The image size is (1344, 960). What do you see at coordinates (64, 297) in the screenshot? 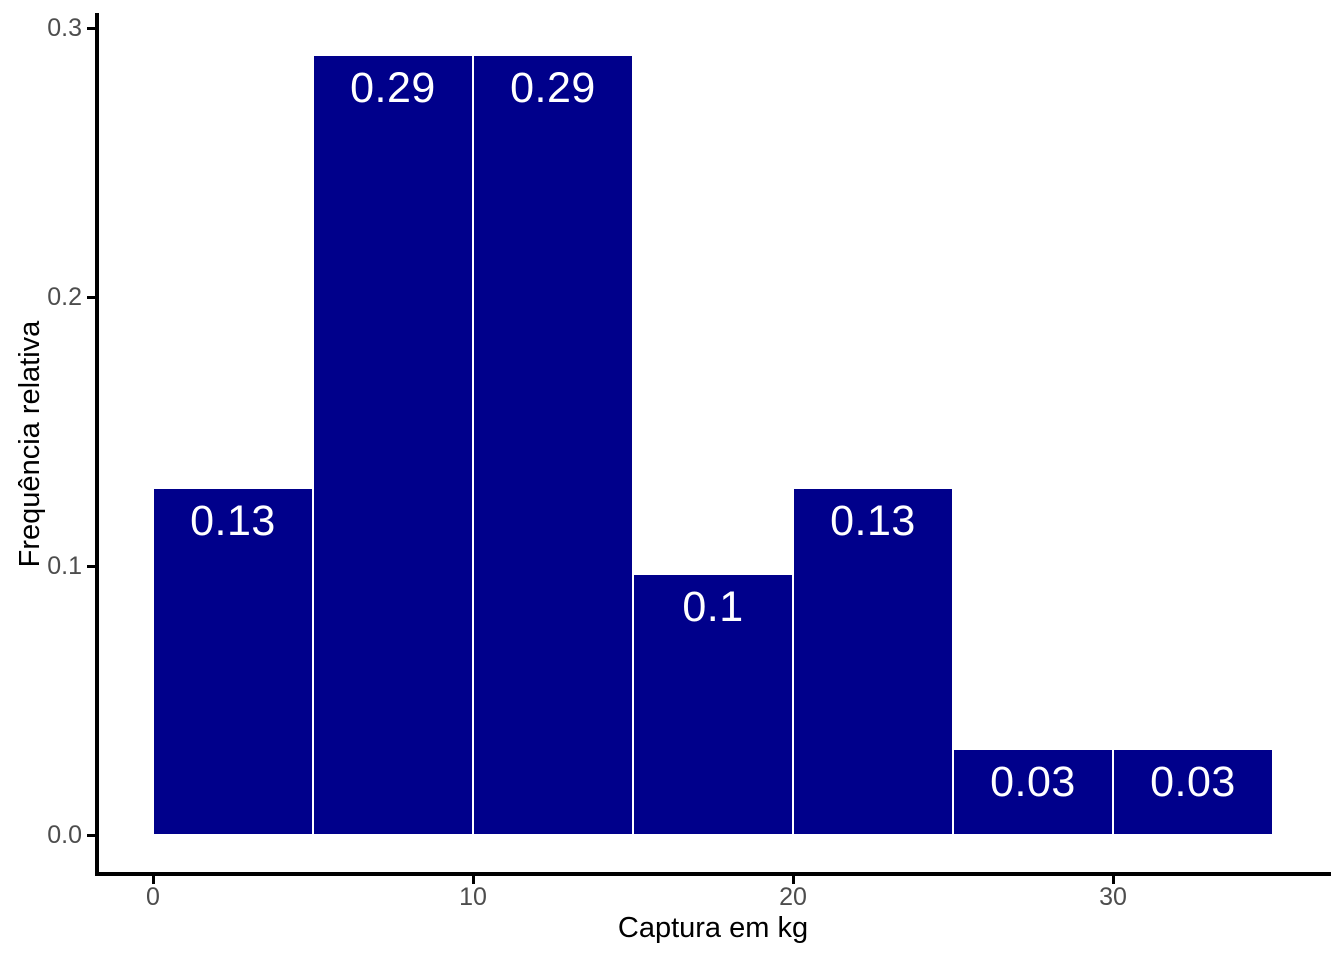
I see `y-axis-tick-label: 0.2` at bounding box center [64, 297].